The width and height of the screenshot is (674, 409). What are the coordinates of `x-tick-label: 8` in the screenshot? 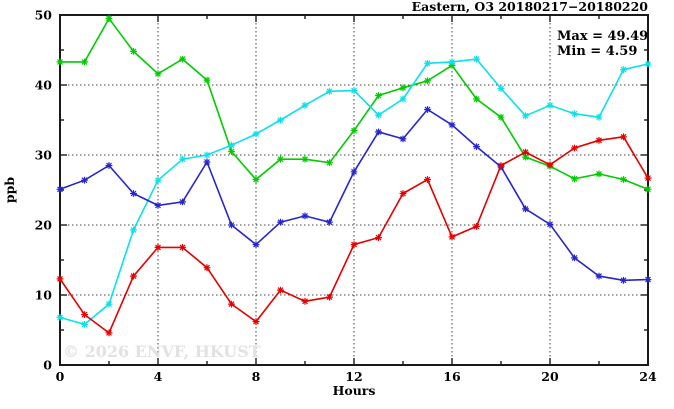 It's located at (256, 376).